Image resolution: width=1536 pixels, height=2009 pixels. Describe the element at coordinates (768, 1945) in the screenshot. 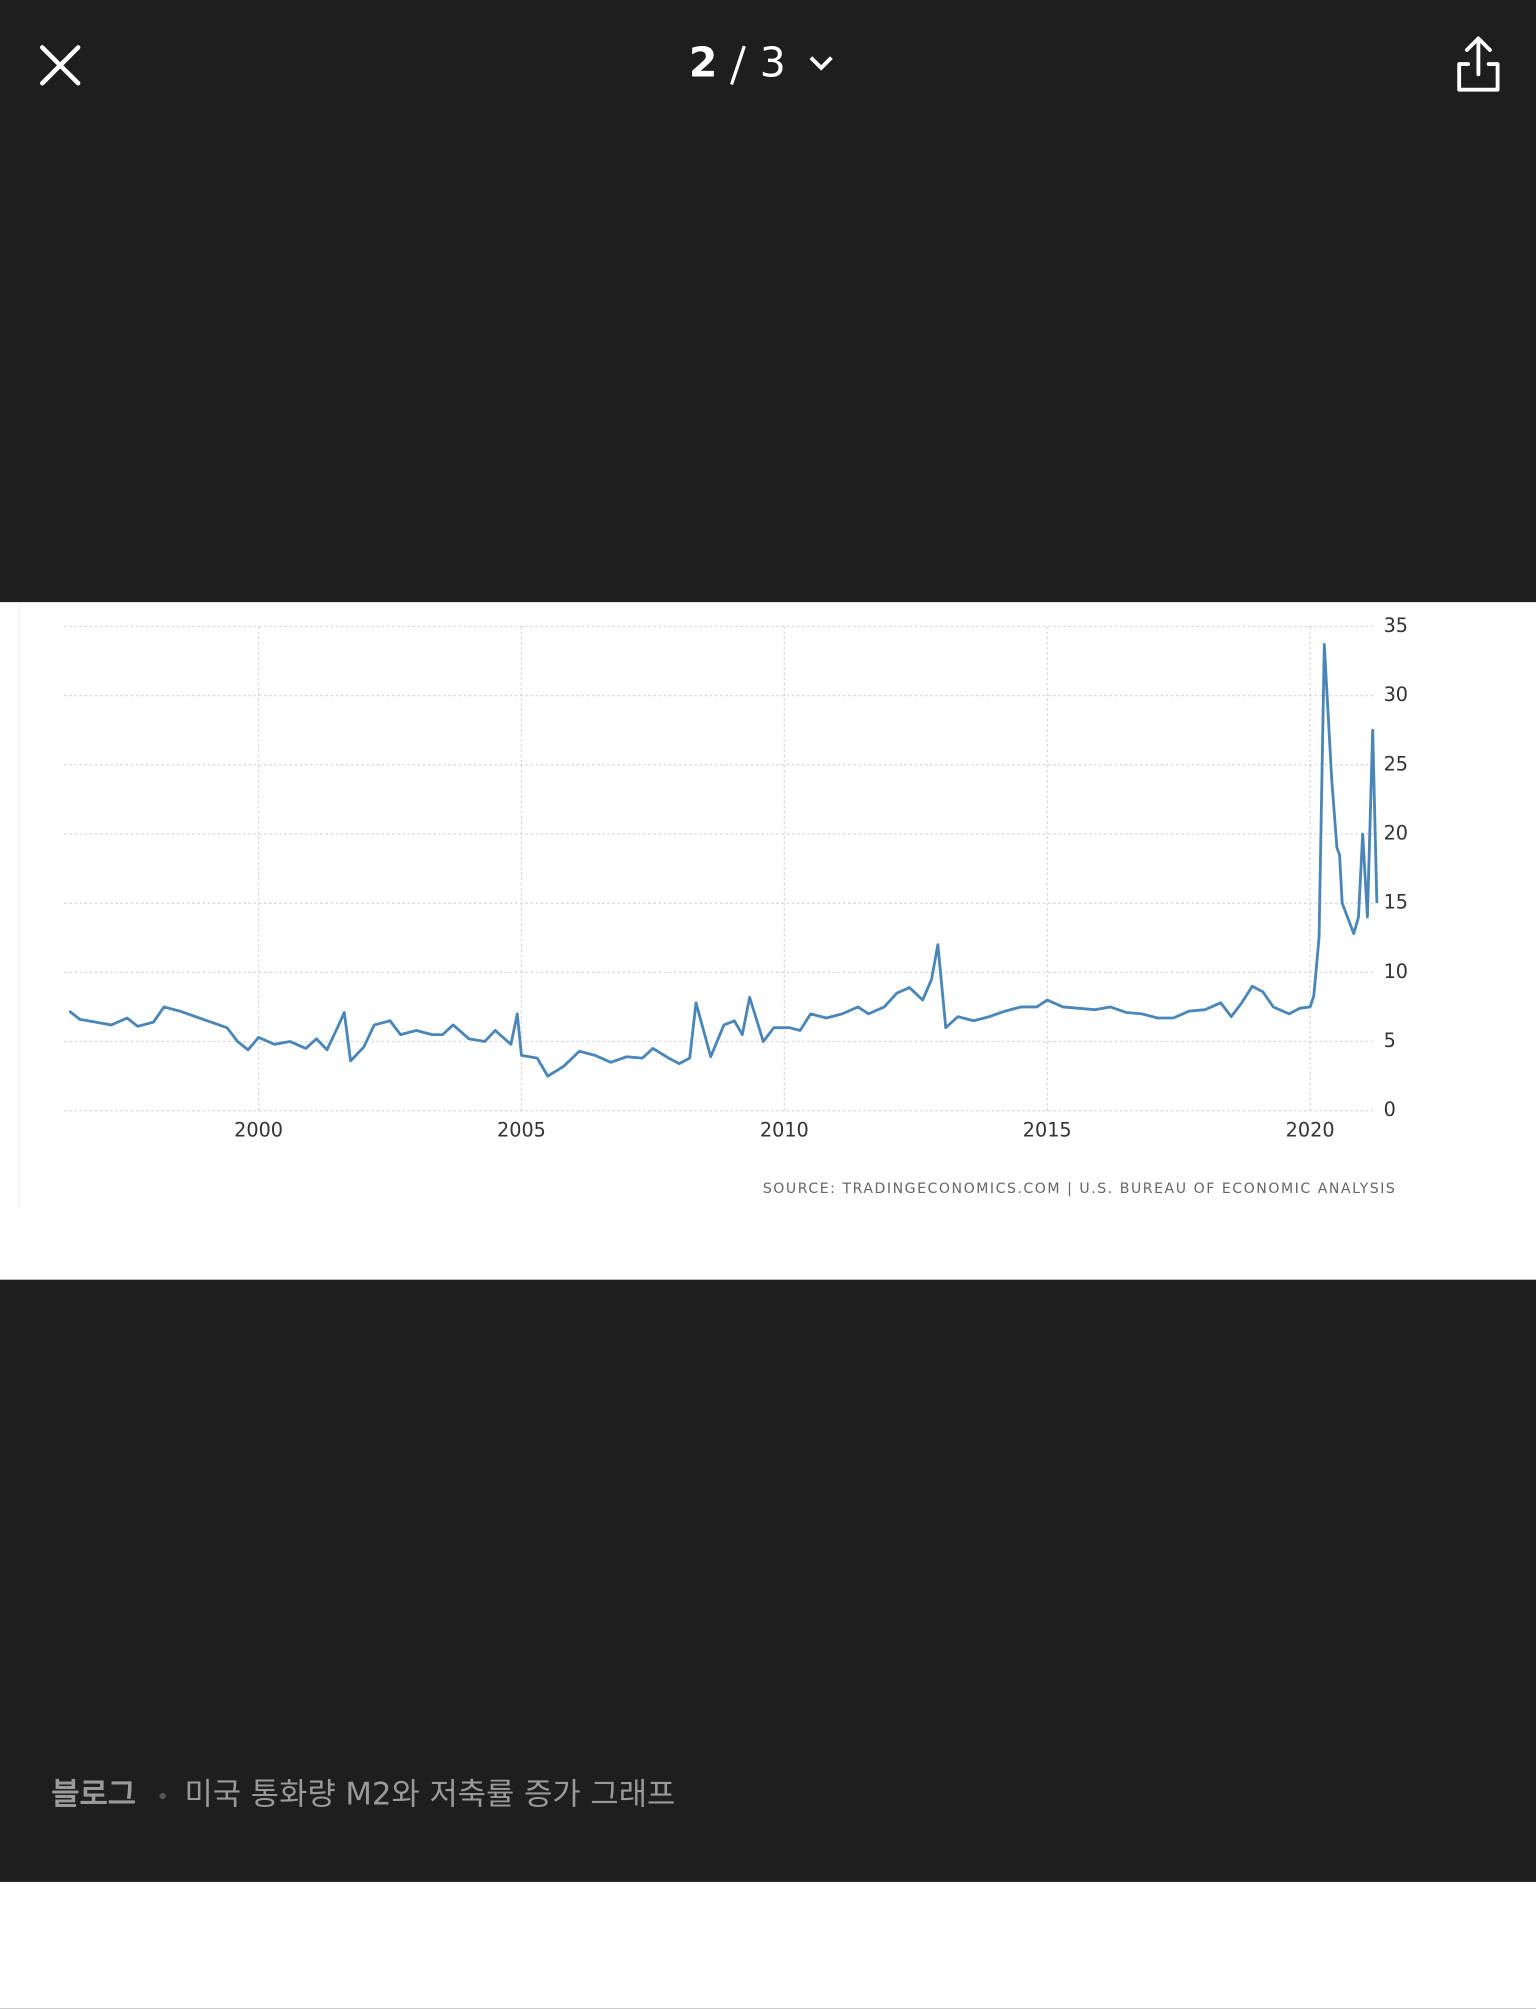

I see `footer` at that location.